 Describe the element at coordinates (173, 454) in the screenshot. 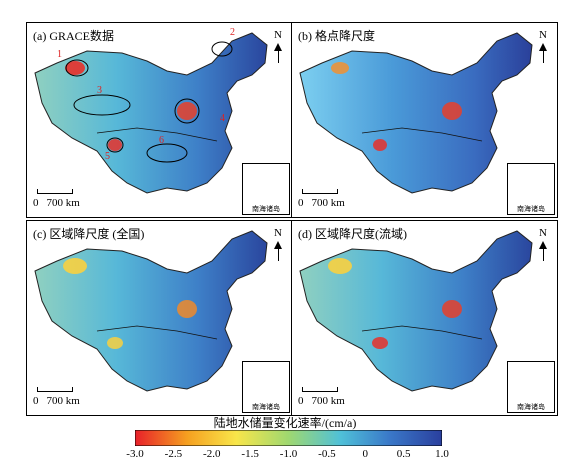

I see `colorbar-tick-label: -2.5` at that location.